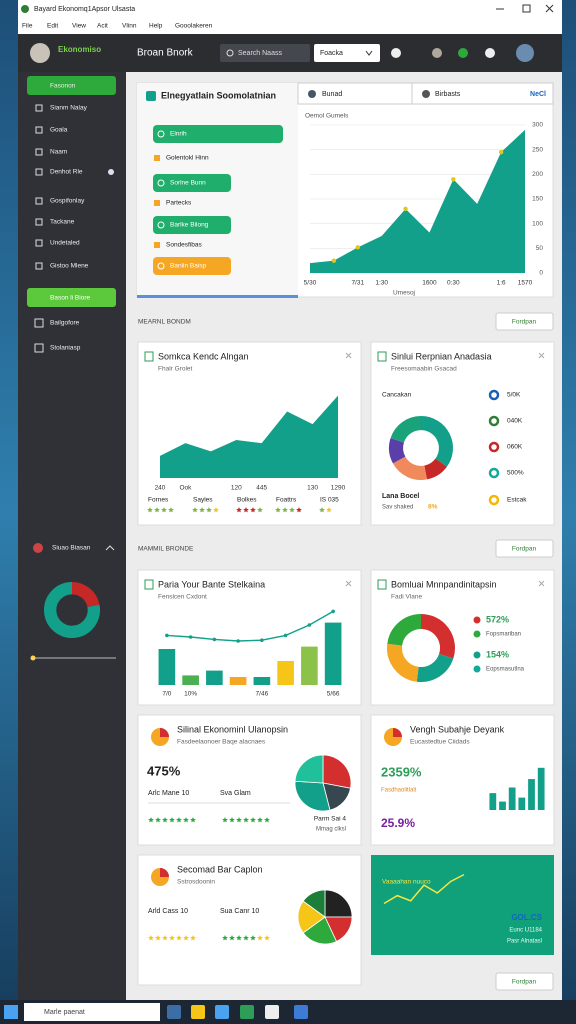 The image size is (576, 1024). Describe the element at coordinates (11, 1012) in the screenshot. I see `start-button` at that location.